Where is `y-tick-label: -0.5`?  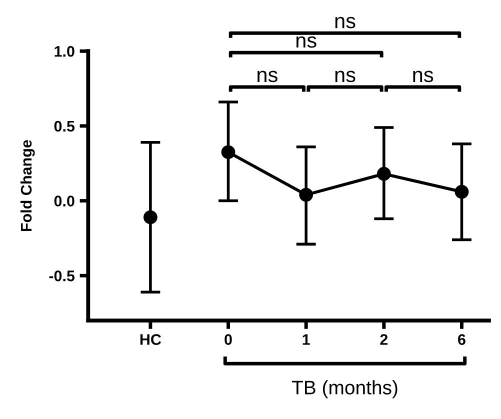 y-tick-label: -0.5 is located at coordinates (62, 276).